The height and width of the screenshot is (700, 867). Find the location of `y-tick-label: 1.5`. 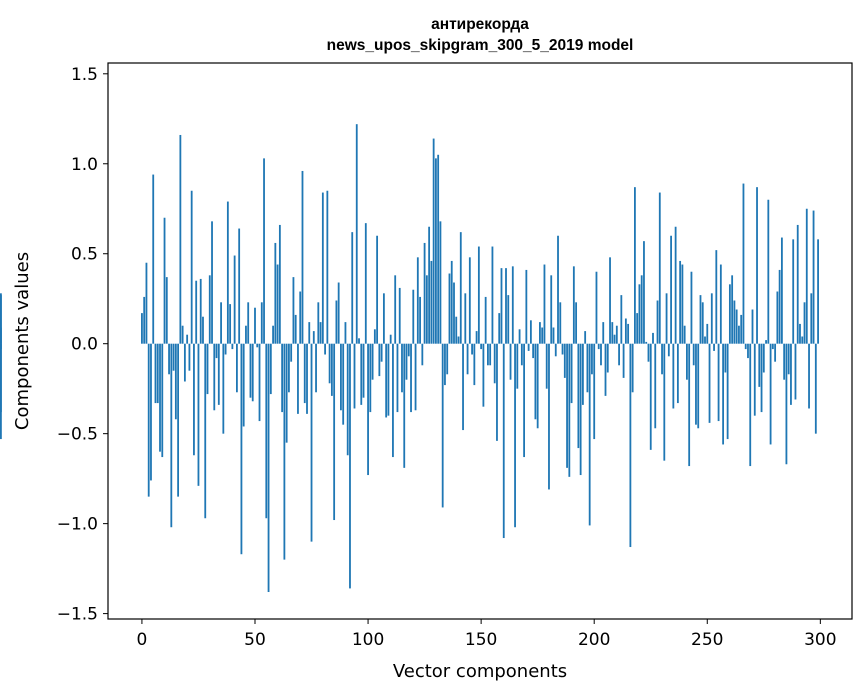

y-tick-label: 1.5 is located at coordinates (84, 75).